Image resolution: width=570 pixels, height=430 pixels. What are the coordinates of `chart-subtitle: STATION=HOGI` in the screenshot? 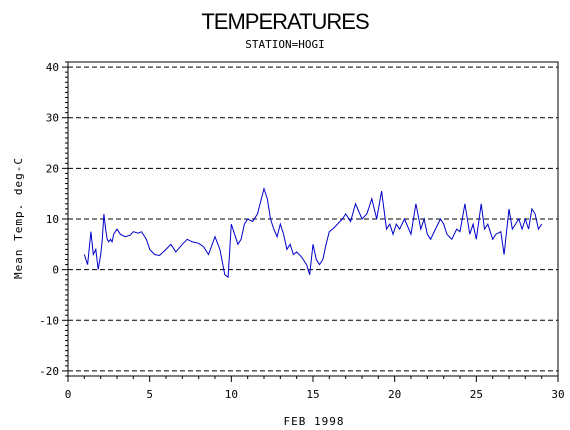 It's located at (284, 44).